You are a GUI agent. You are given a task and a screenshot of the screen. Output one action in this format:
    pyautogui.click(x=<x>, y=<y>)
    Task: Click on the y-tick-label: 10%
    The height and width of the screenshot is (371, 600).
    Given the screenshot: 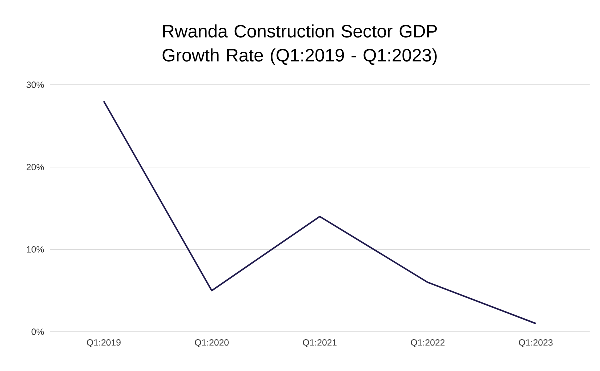 What is the action you would take?
    pyautogui.click(x=35, y=249)
    